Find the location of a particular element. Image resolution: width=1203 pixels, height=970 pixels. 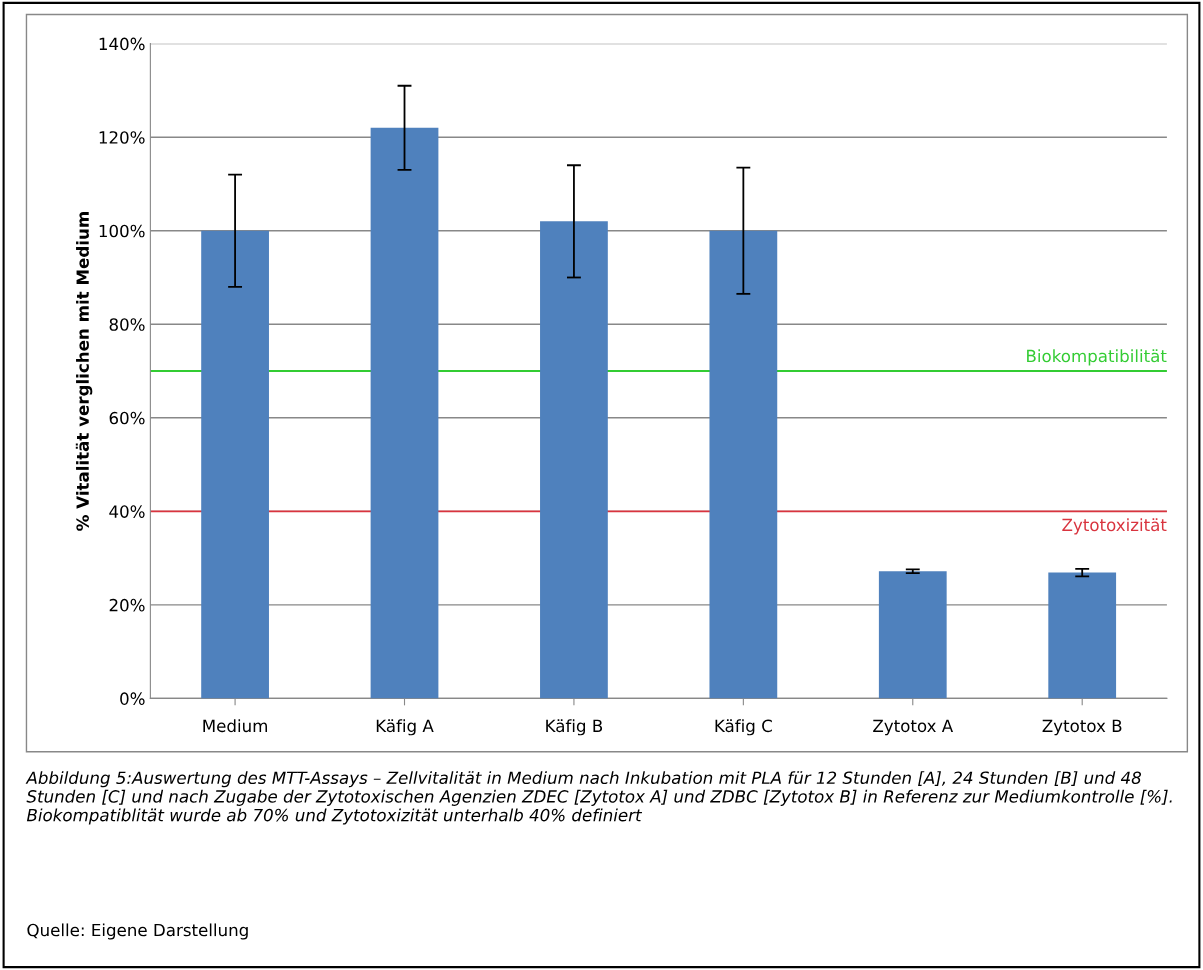

x-tick-label: Käfig C is located at coordinates (743, 727).